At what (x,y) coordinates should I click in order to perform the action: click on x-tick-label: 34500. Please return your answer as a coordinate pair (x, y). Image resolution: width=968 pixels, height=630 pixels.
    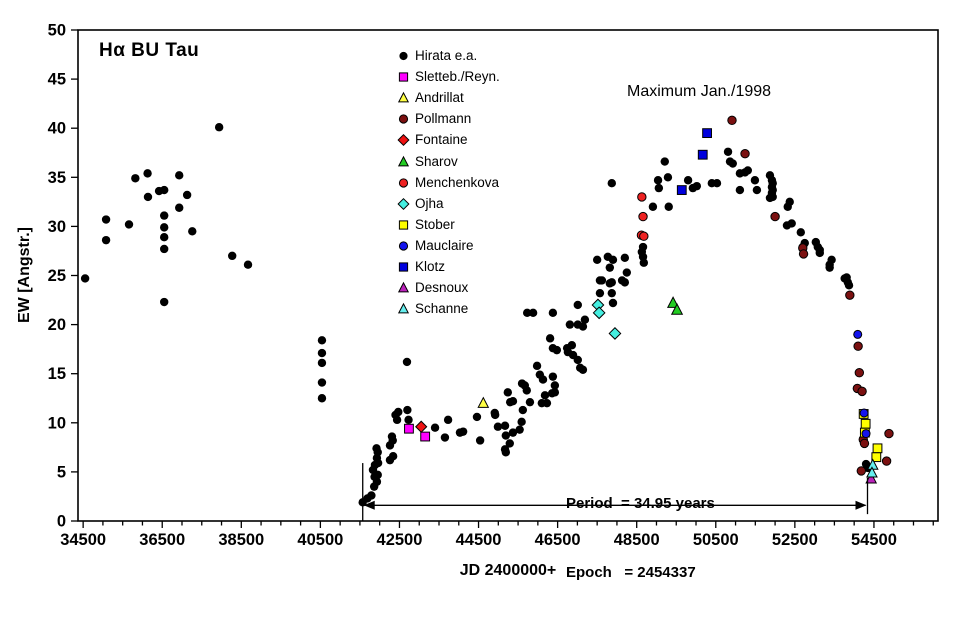
    Looking at the image, I should click on (83, 540).